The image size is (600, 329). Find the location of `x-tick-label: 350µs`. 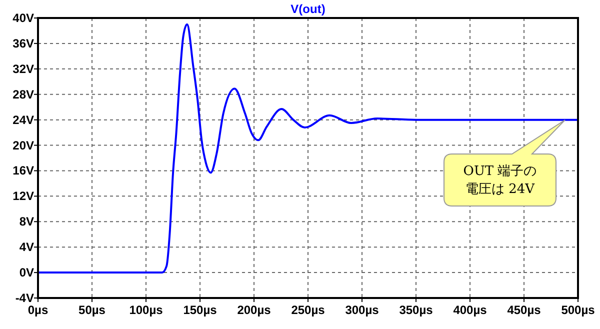

x-tick-label: 350µs is located at coordinates (416, 310).